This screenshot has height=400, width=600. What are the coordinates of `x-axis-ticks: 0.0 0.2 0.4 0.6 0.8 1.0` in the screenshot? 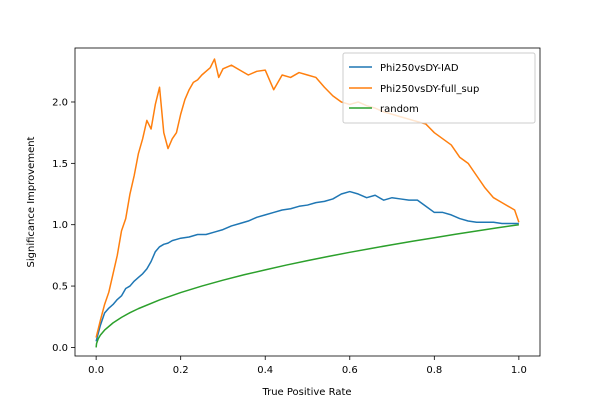 It's located at (307, 366).